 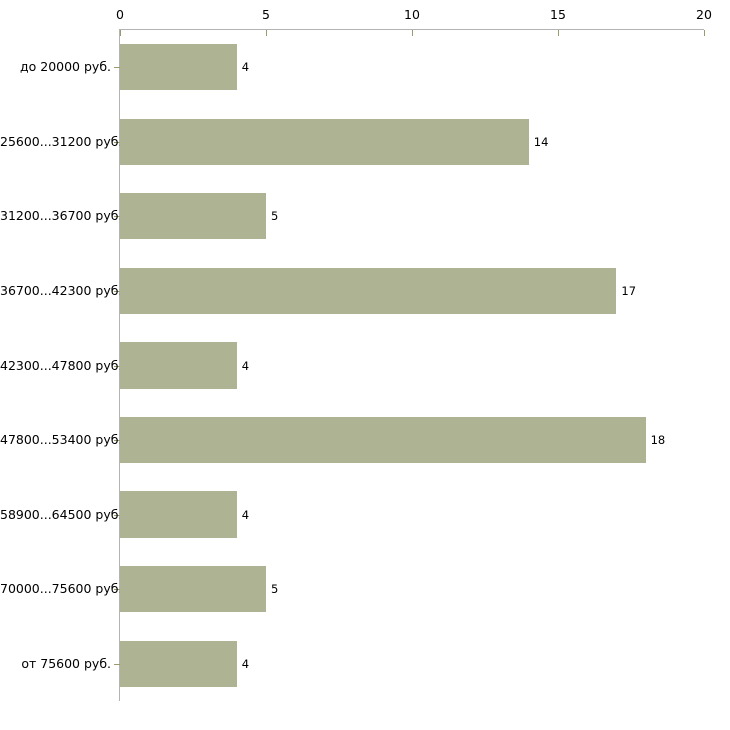 I want to click on bar-value-label: 18, so click(x=658, y=440).